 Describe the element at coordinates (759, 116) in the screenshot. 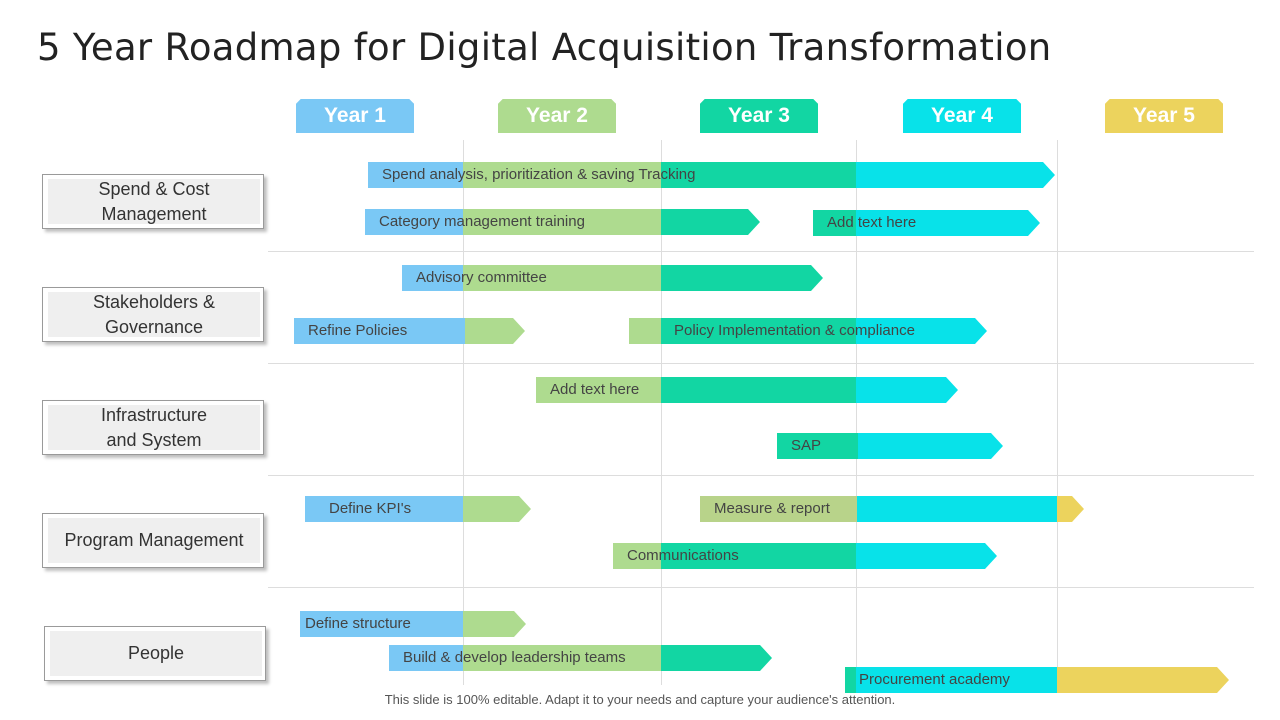

I see `year-tab-3: Year 3` at that location.